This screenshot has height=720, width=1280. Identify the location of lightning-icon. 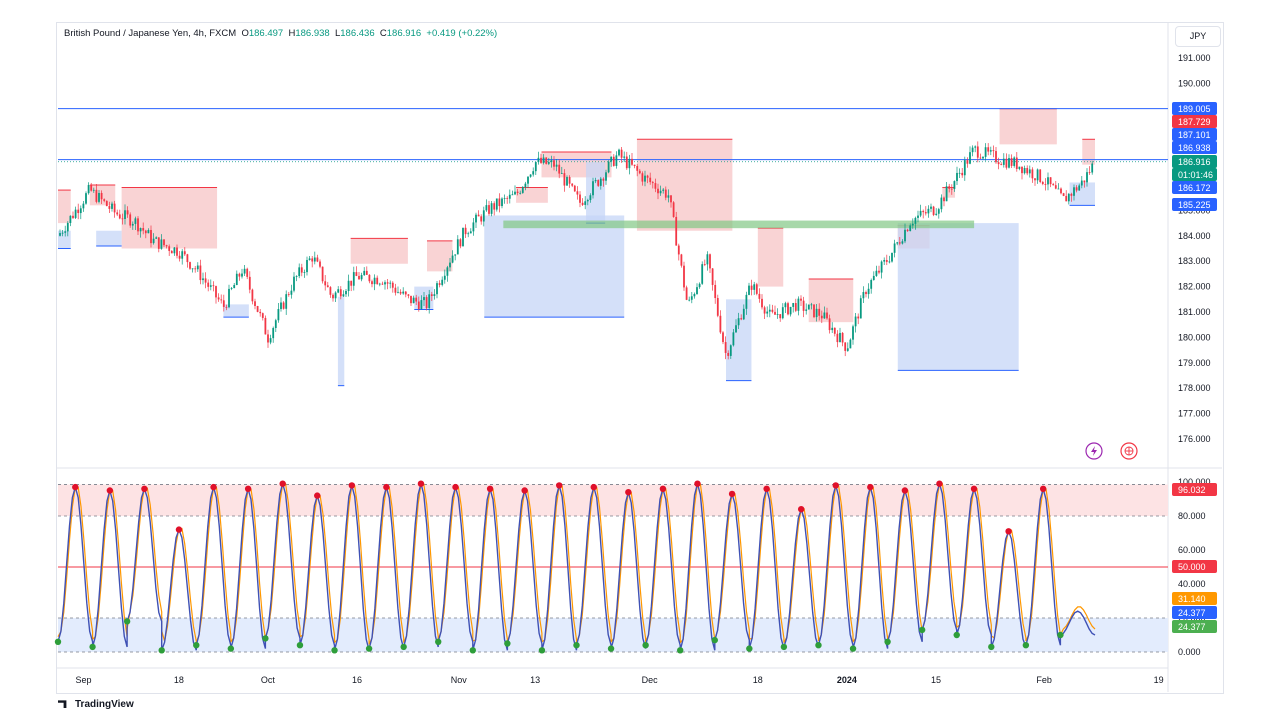
(1094, 451).